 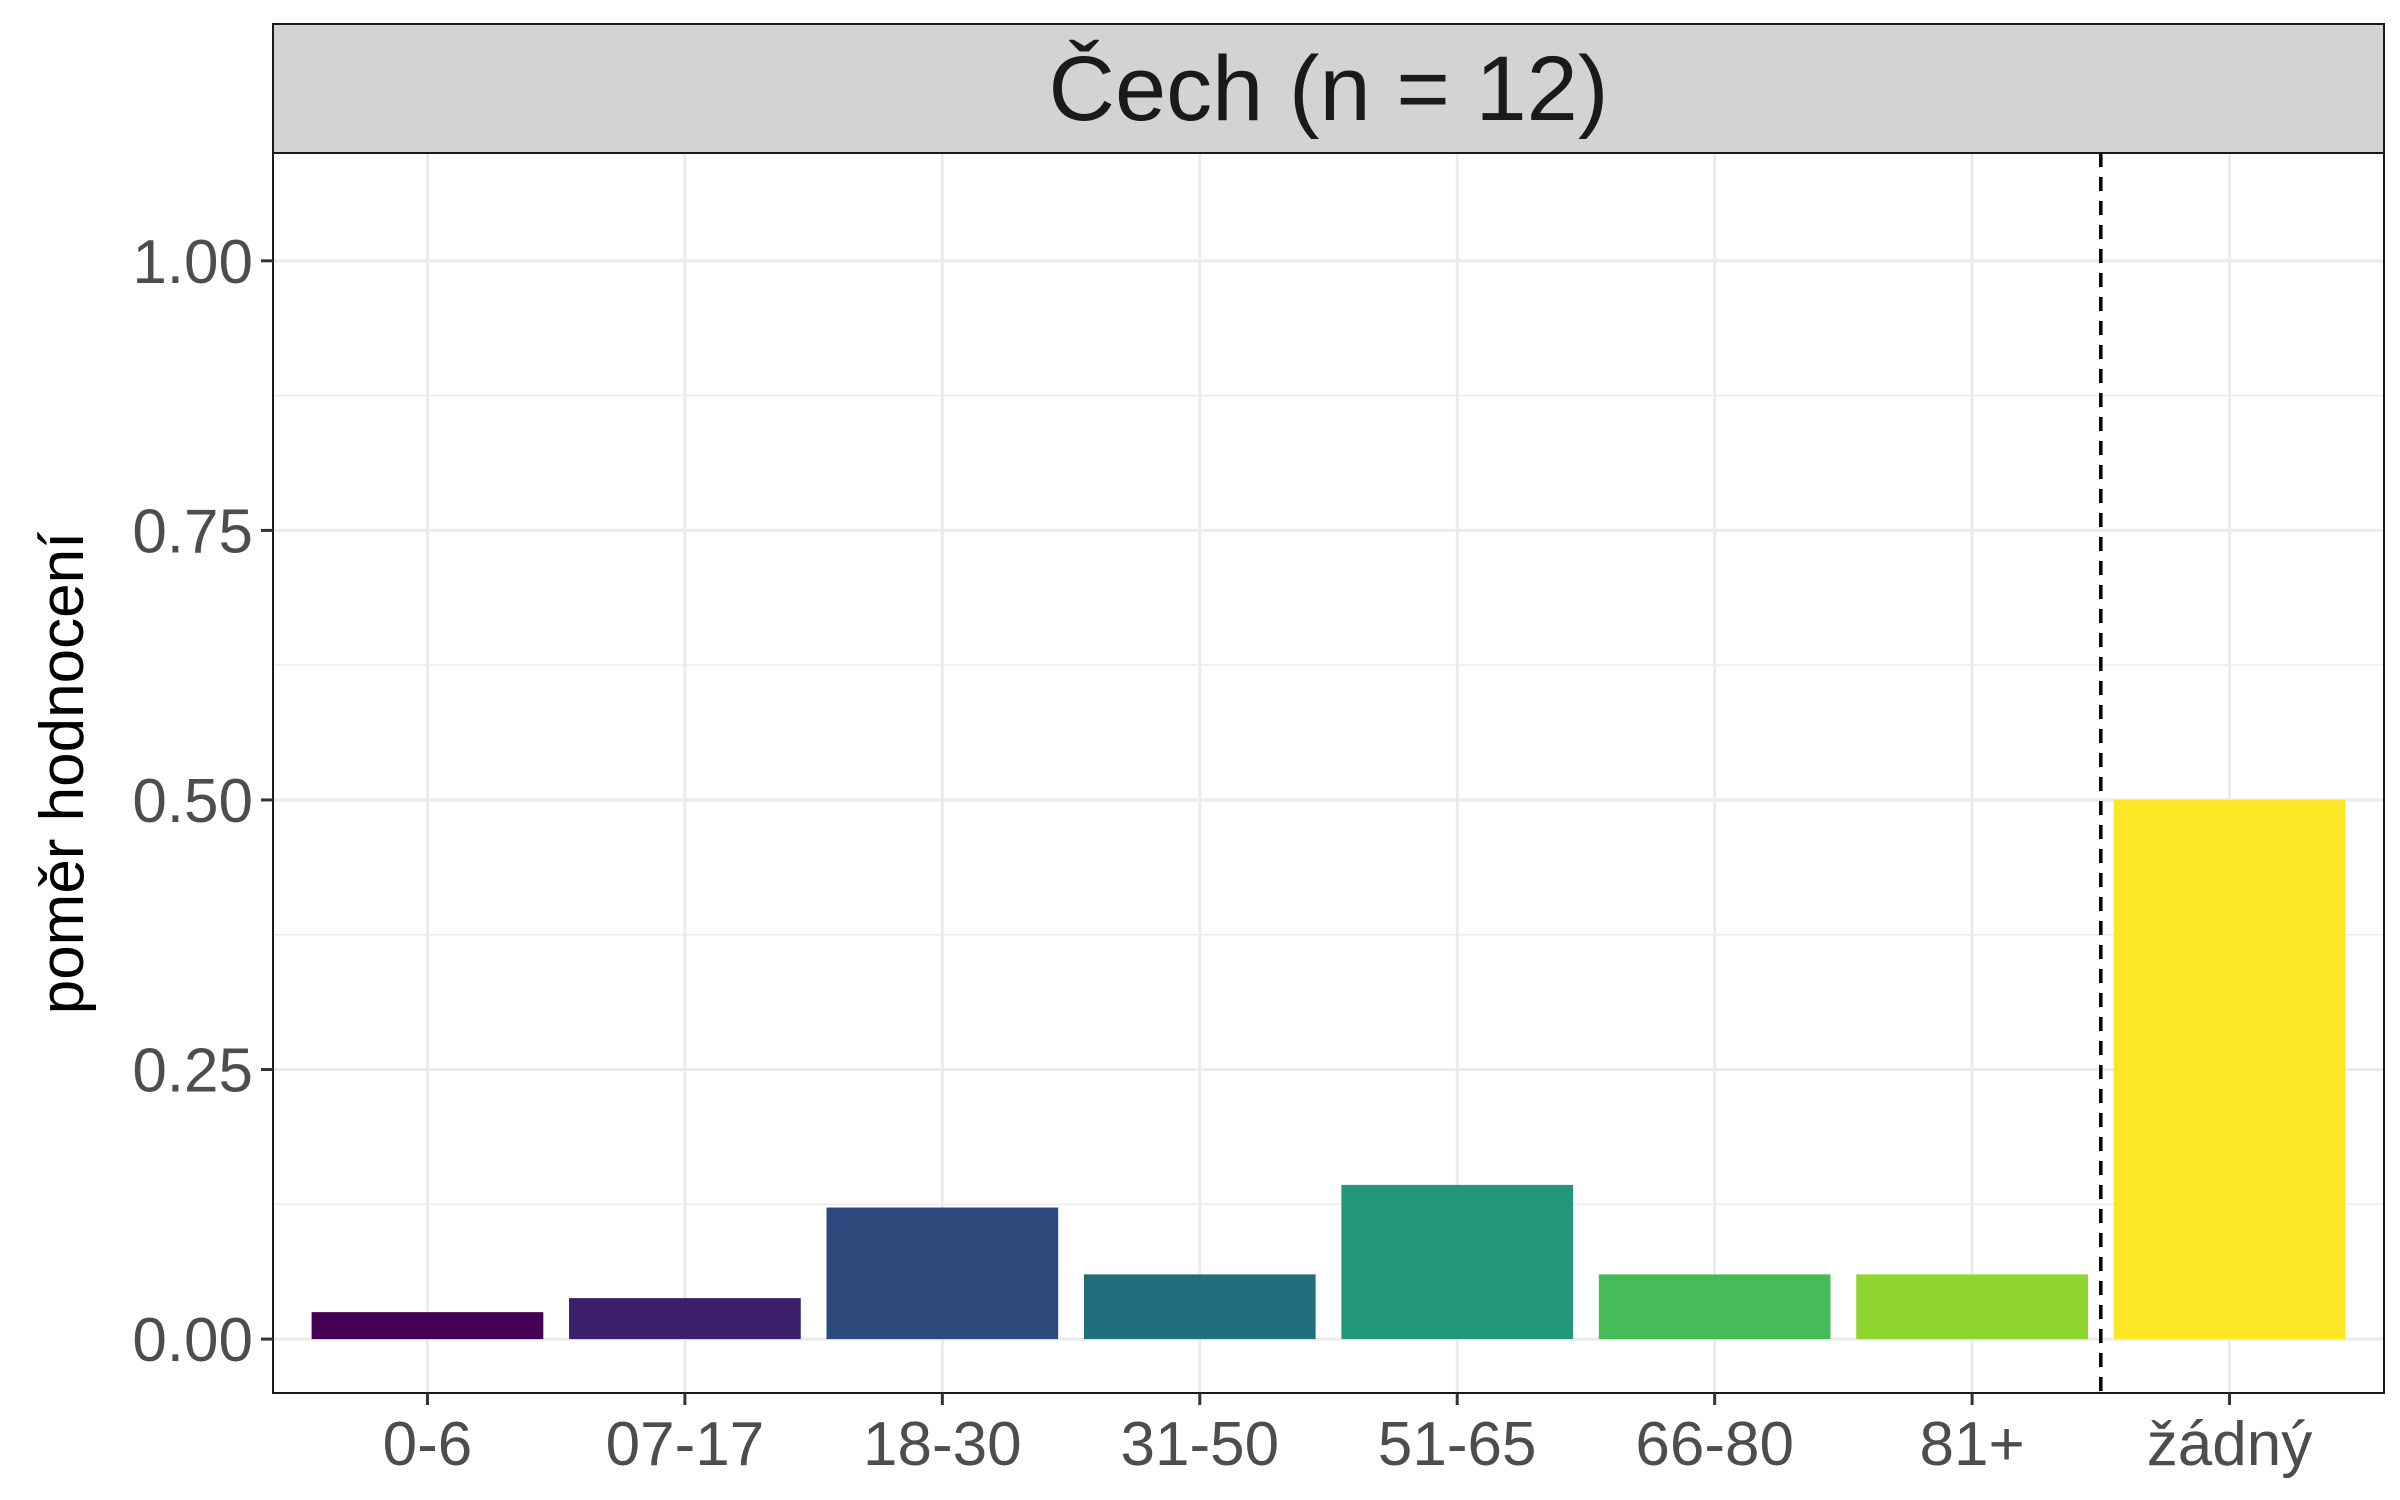 I want to click on y-tick-label: 0.25, so click(x=192, y=1071).